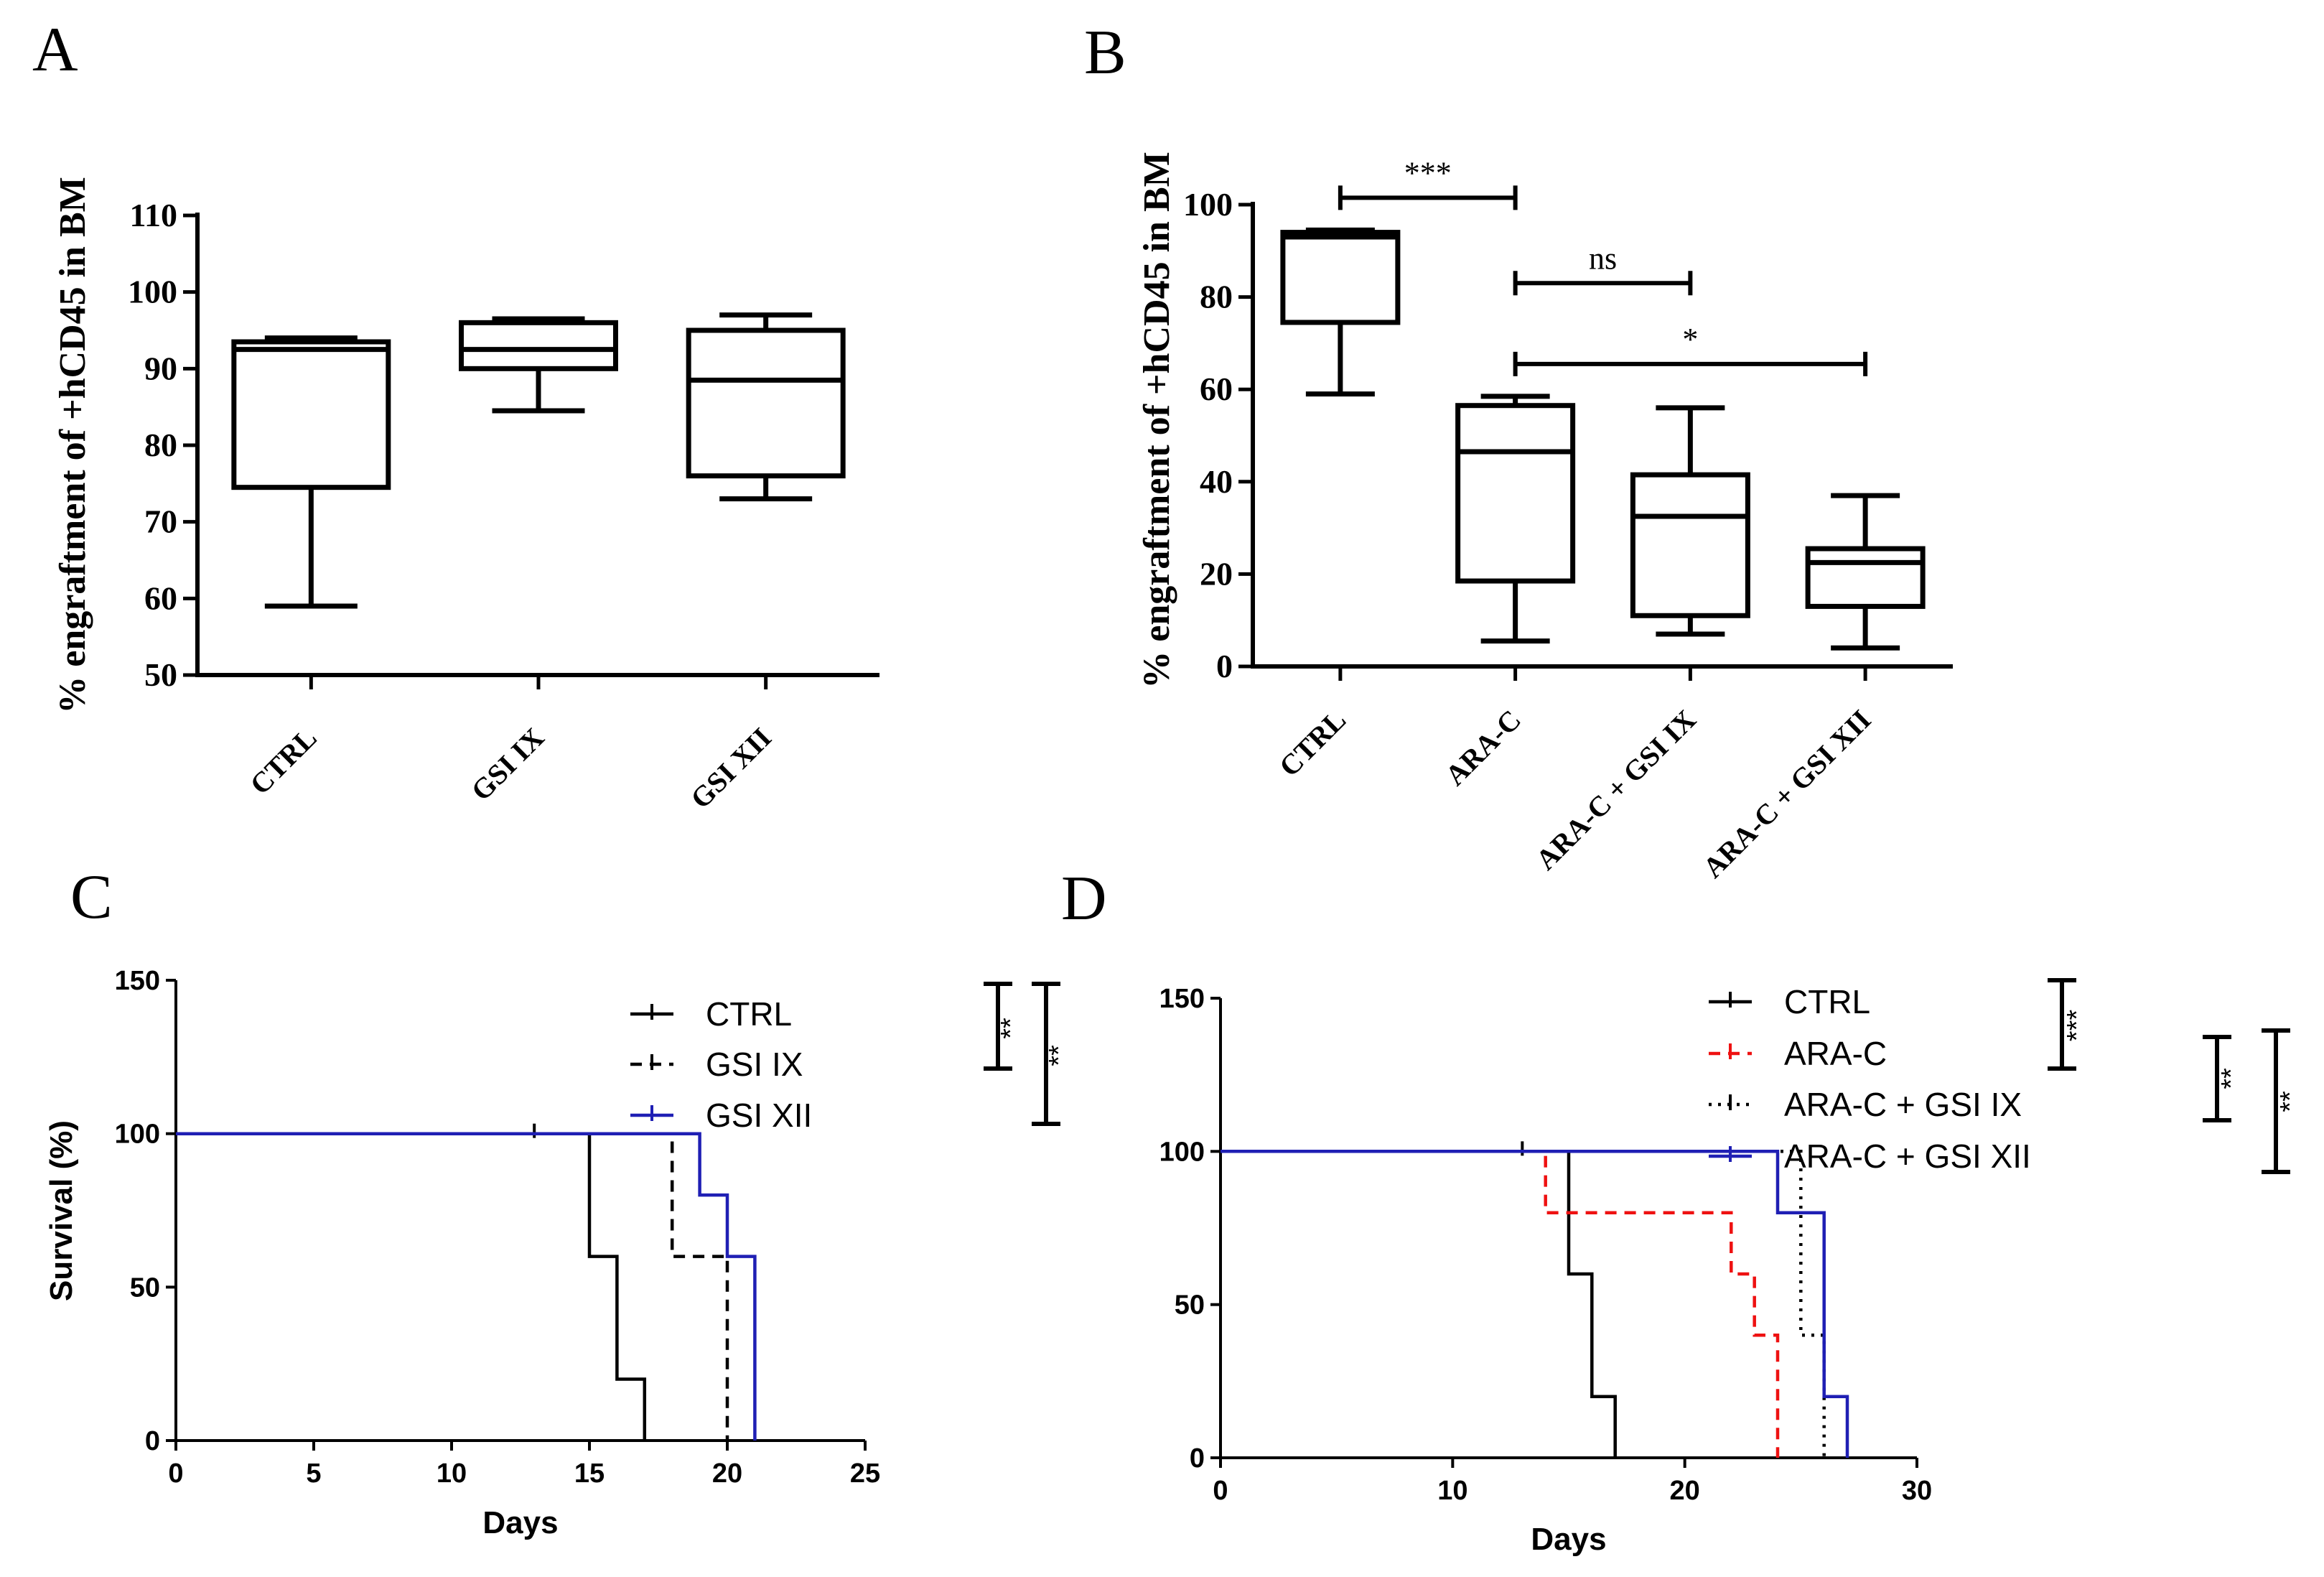 The image size is (2324, 1577). Describe the element at coordinates (1515, 493) in the screenshot. I see `box-ara-c` at that location.